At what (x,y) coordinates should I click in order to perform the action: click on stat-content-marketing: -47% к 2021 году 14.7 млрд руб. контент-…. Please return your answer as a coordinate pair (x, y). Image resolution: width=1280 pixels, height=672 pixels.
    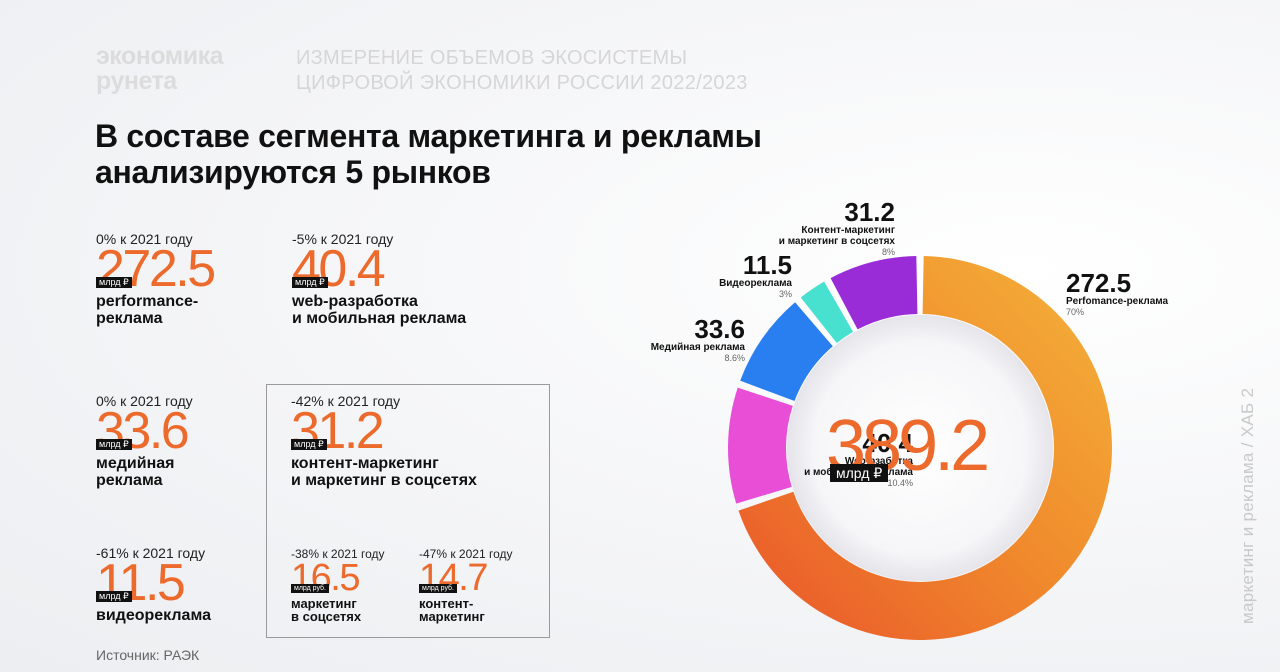
    Looking at the image, I should click on (466, 585).